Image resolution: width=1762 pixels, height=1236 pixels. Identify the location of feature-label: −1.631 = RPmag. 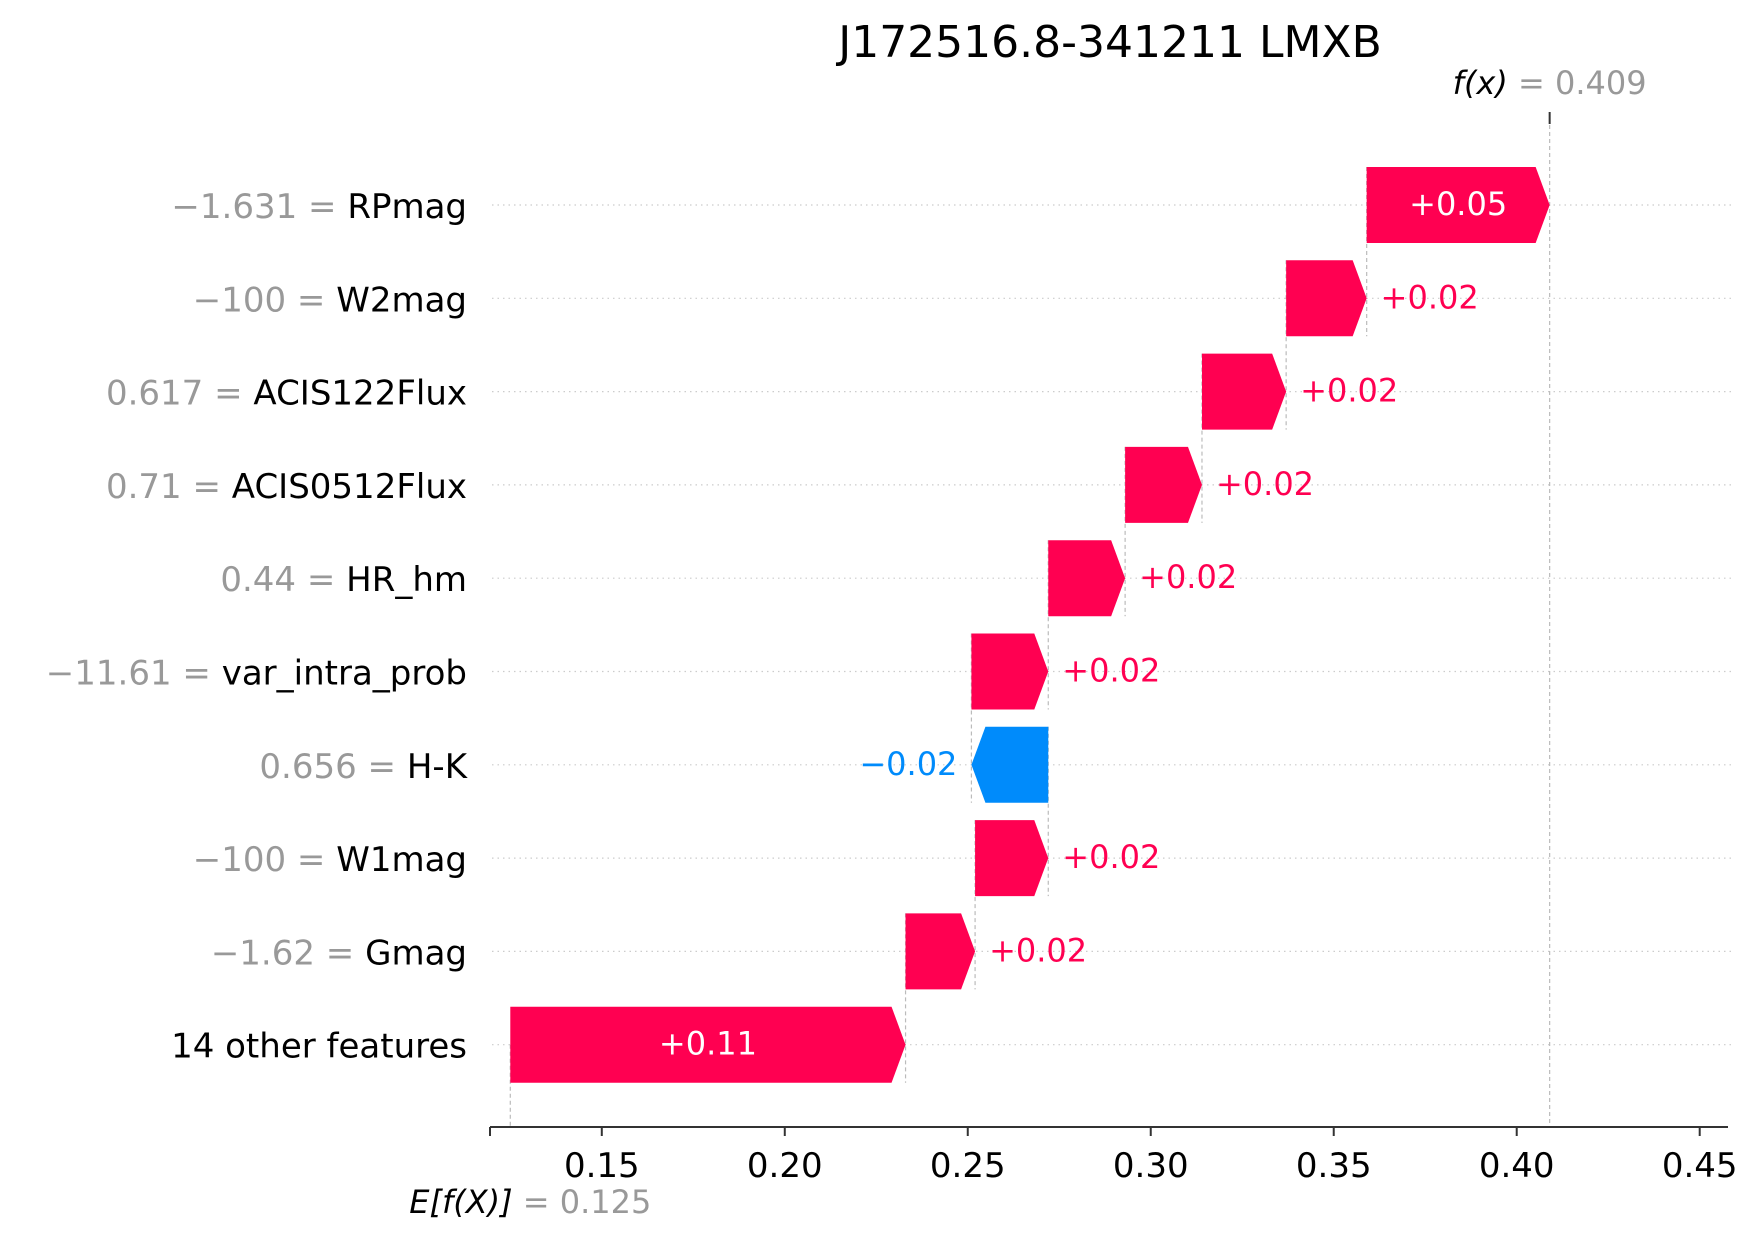
(319, 207).